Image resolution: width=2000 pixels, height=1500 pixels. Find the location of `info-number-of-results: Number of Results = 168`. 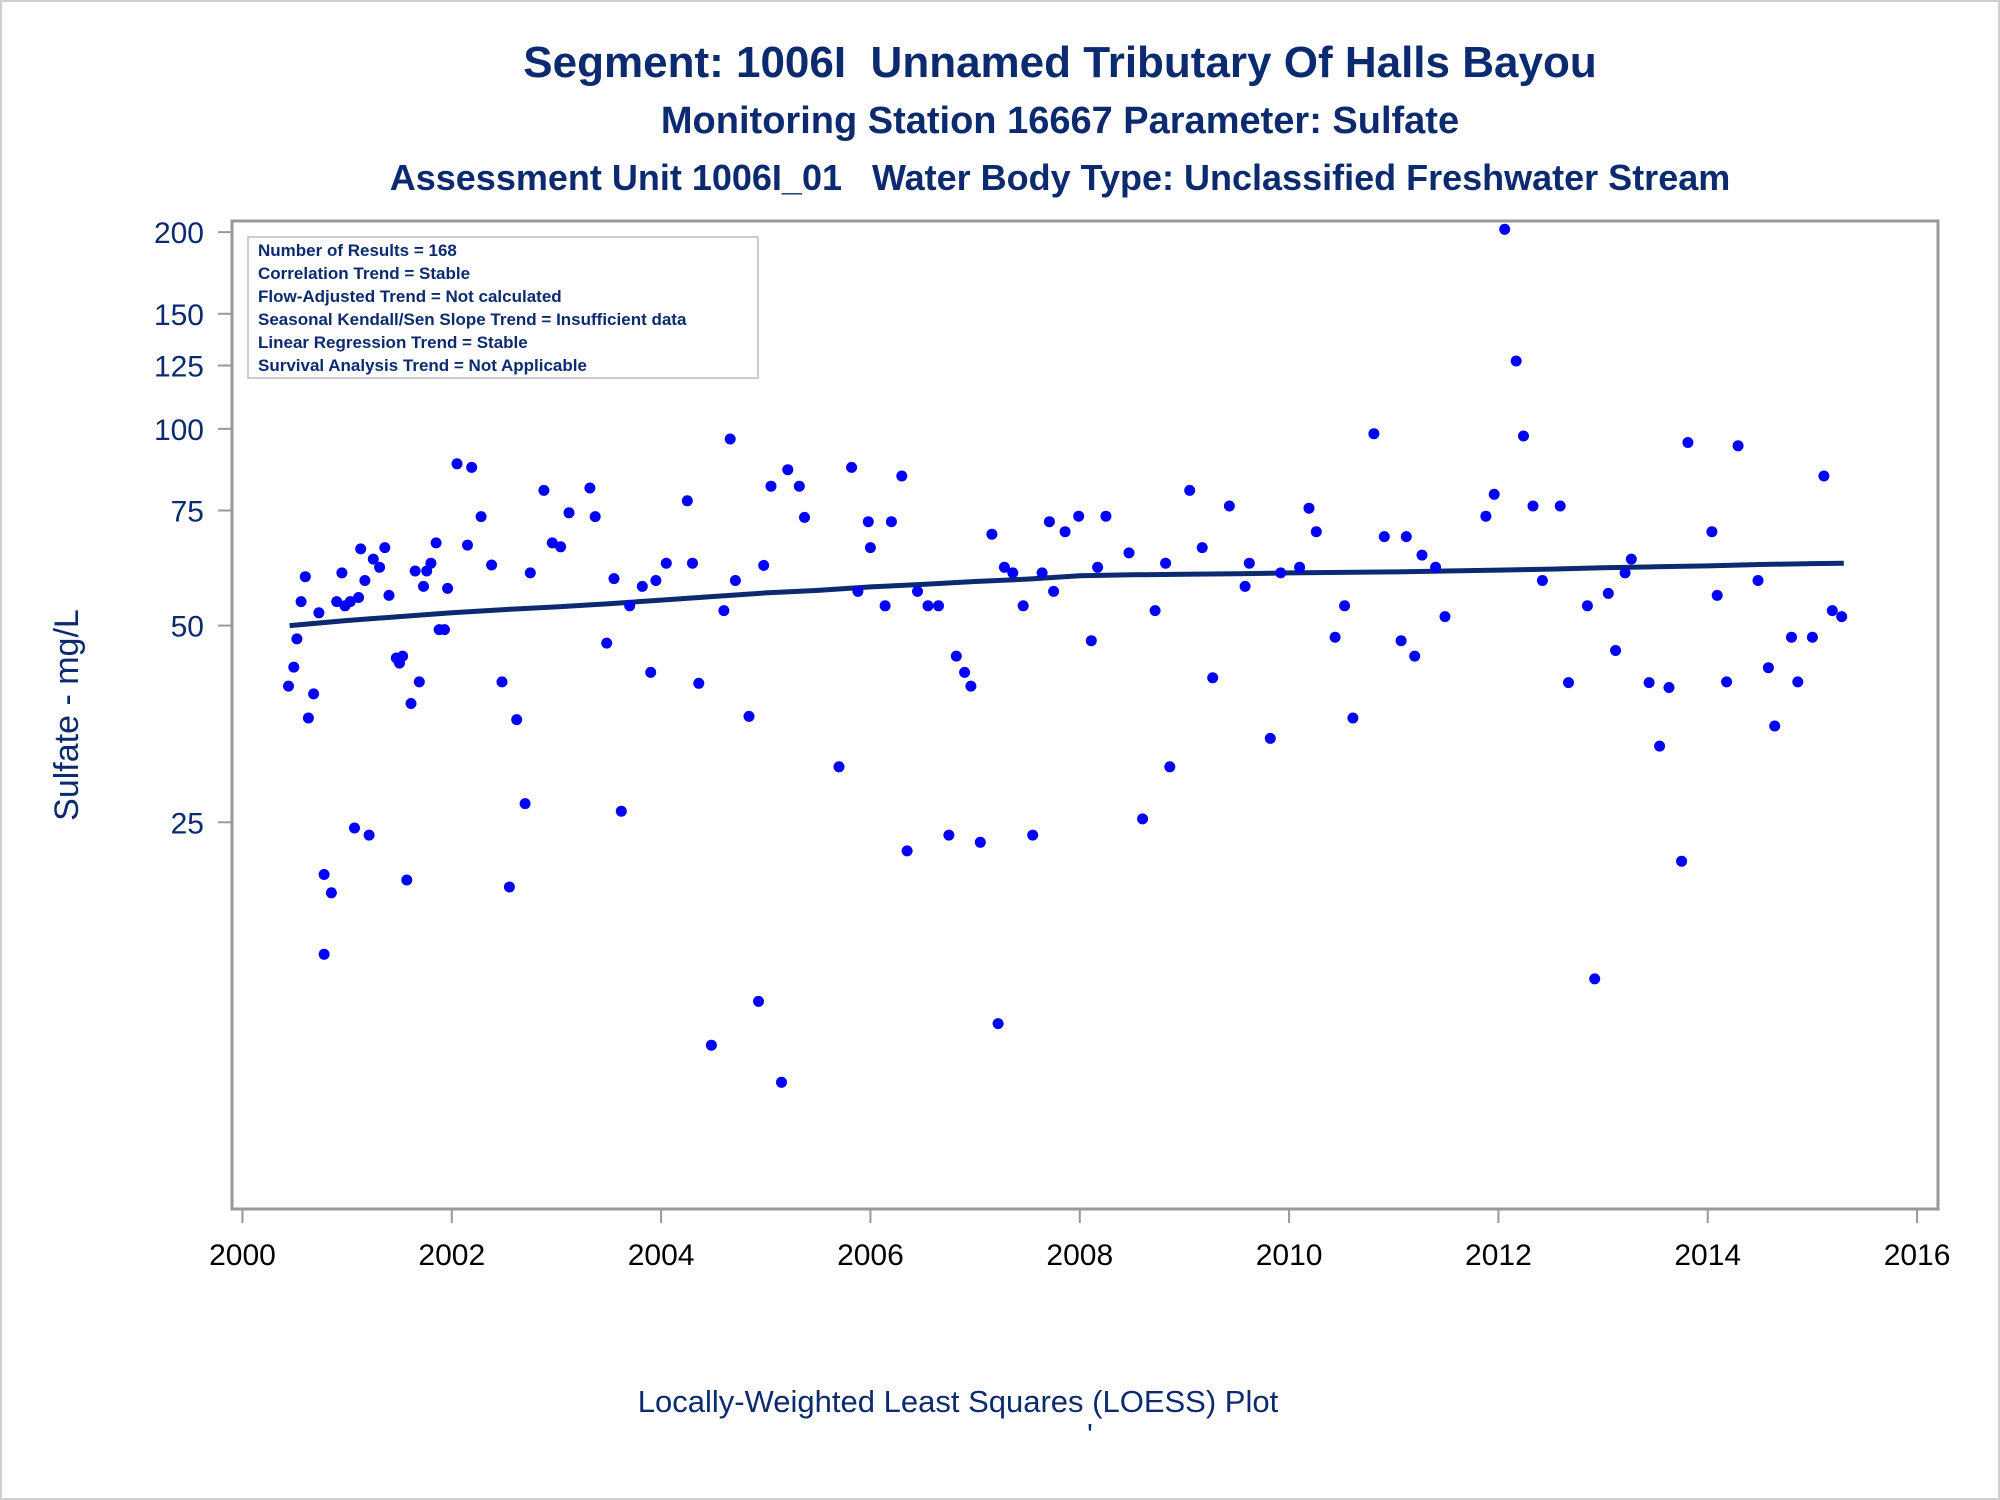

info-number-of-results: Number of Results = 168 is located at coordinates (357, 250).